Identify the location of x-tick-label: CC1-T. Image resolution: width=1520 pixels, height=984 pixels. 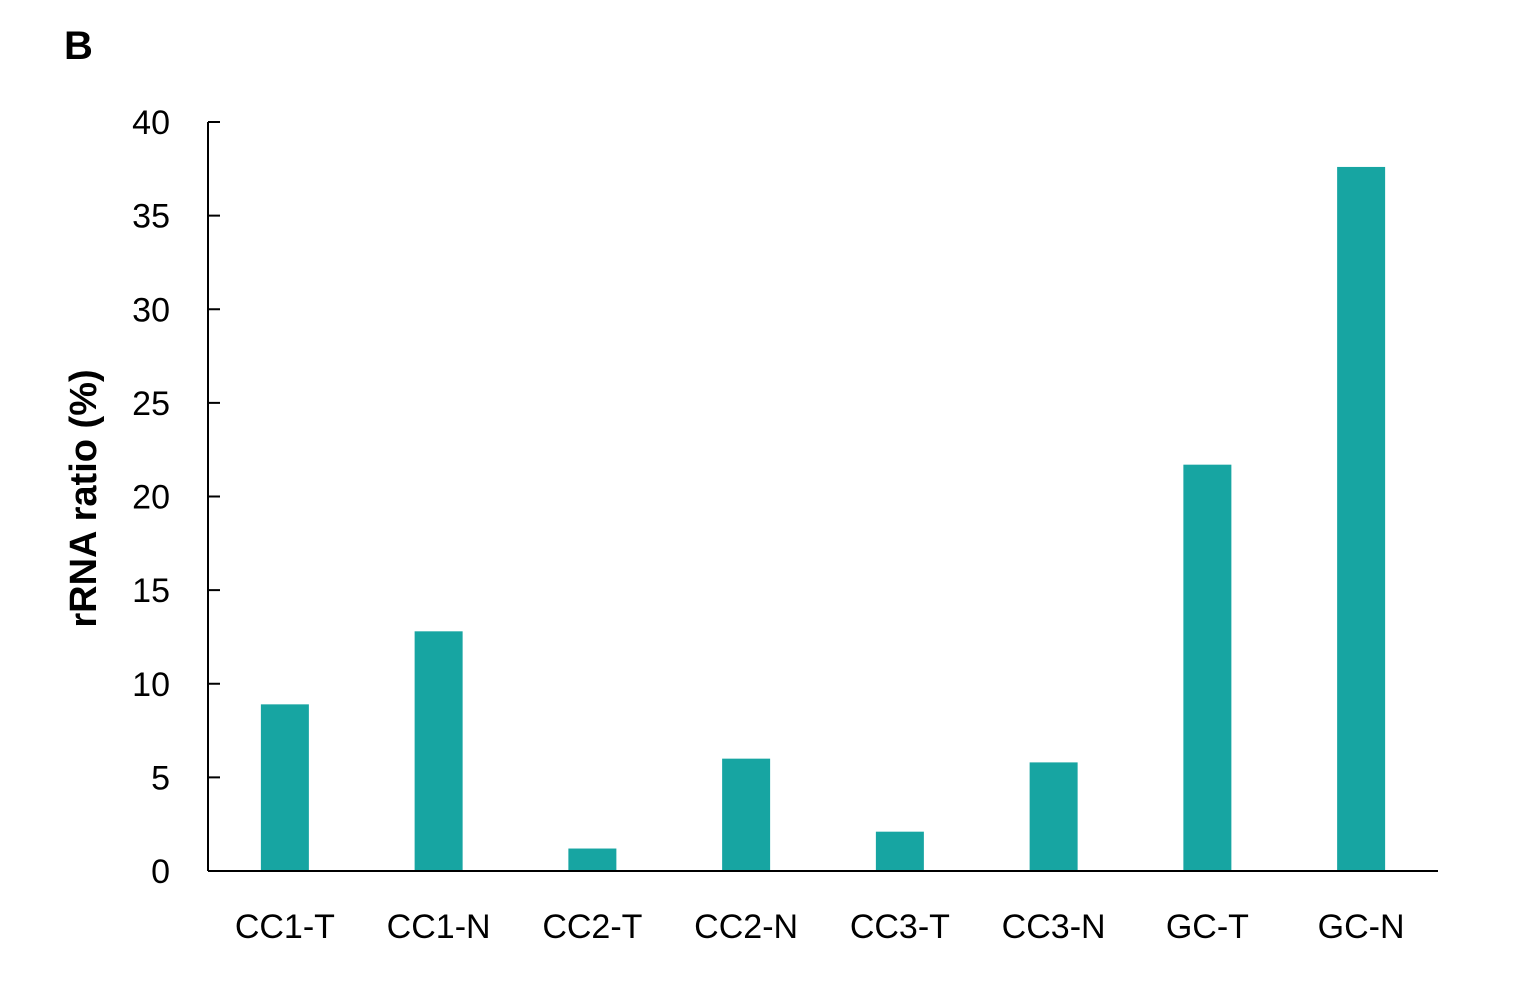
(285, 927).